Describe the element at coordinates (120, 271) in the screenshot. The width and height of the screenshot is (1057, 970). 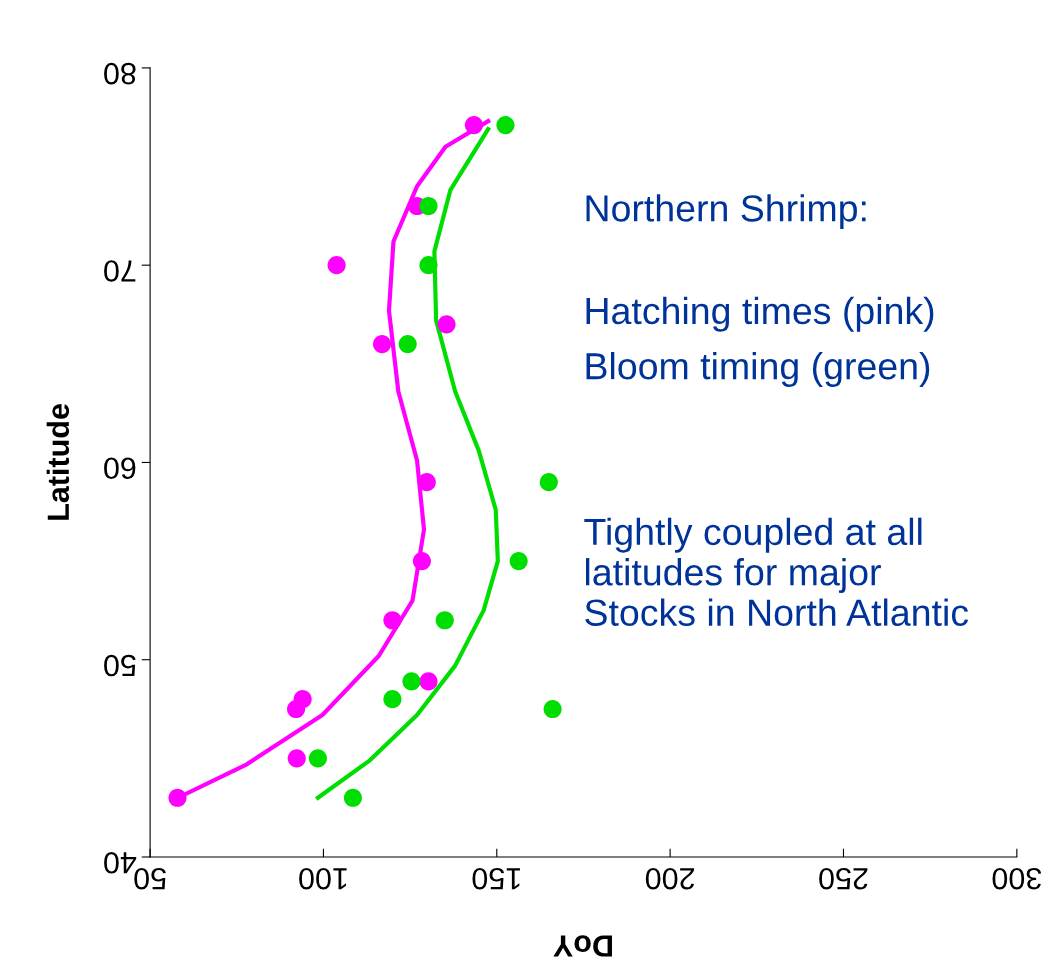
I see `y-tick-label: 70` at that location.